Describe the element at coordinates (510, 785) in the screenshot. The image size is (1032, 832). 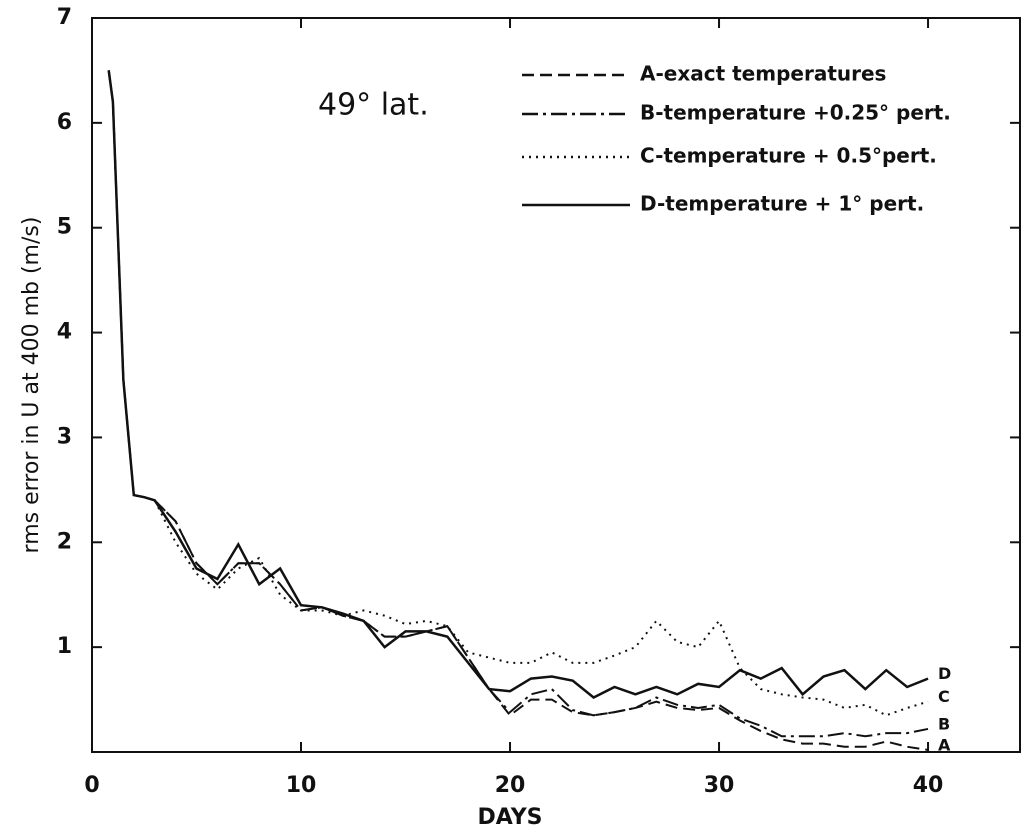
I see `x-tick-label: 20` at that location.